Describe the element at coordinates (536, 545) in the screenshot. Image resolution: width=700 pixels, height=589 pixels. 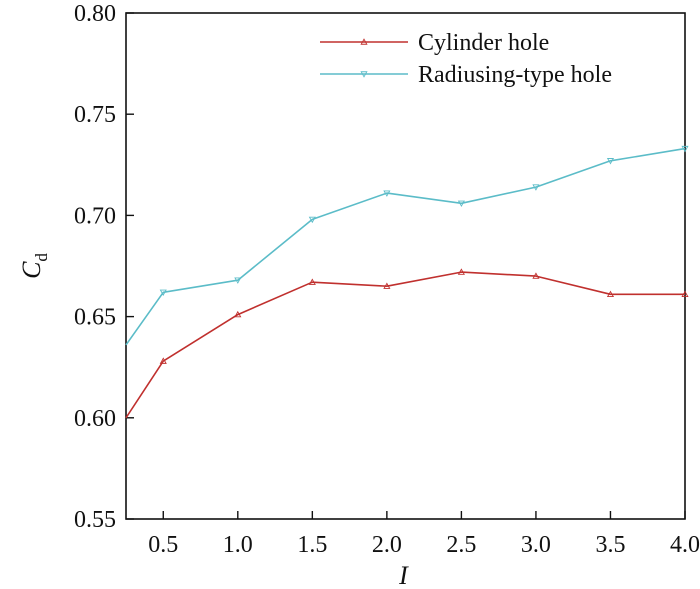
I see `x-tick-label: 3.0` at that location.